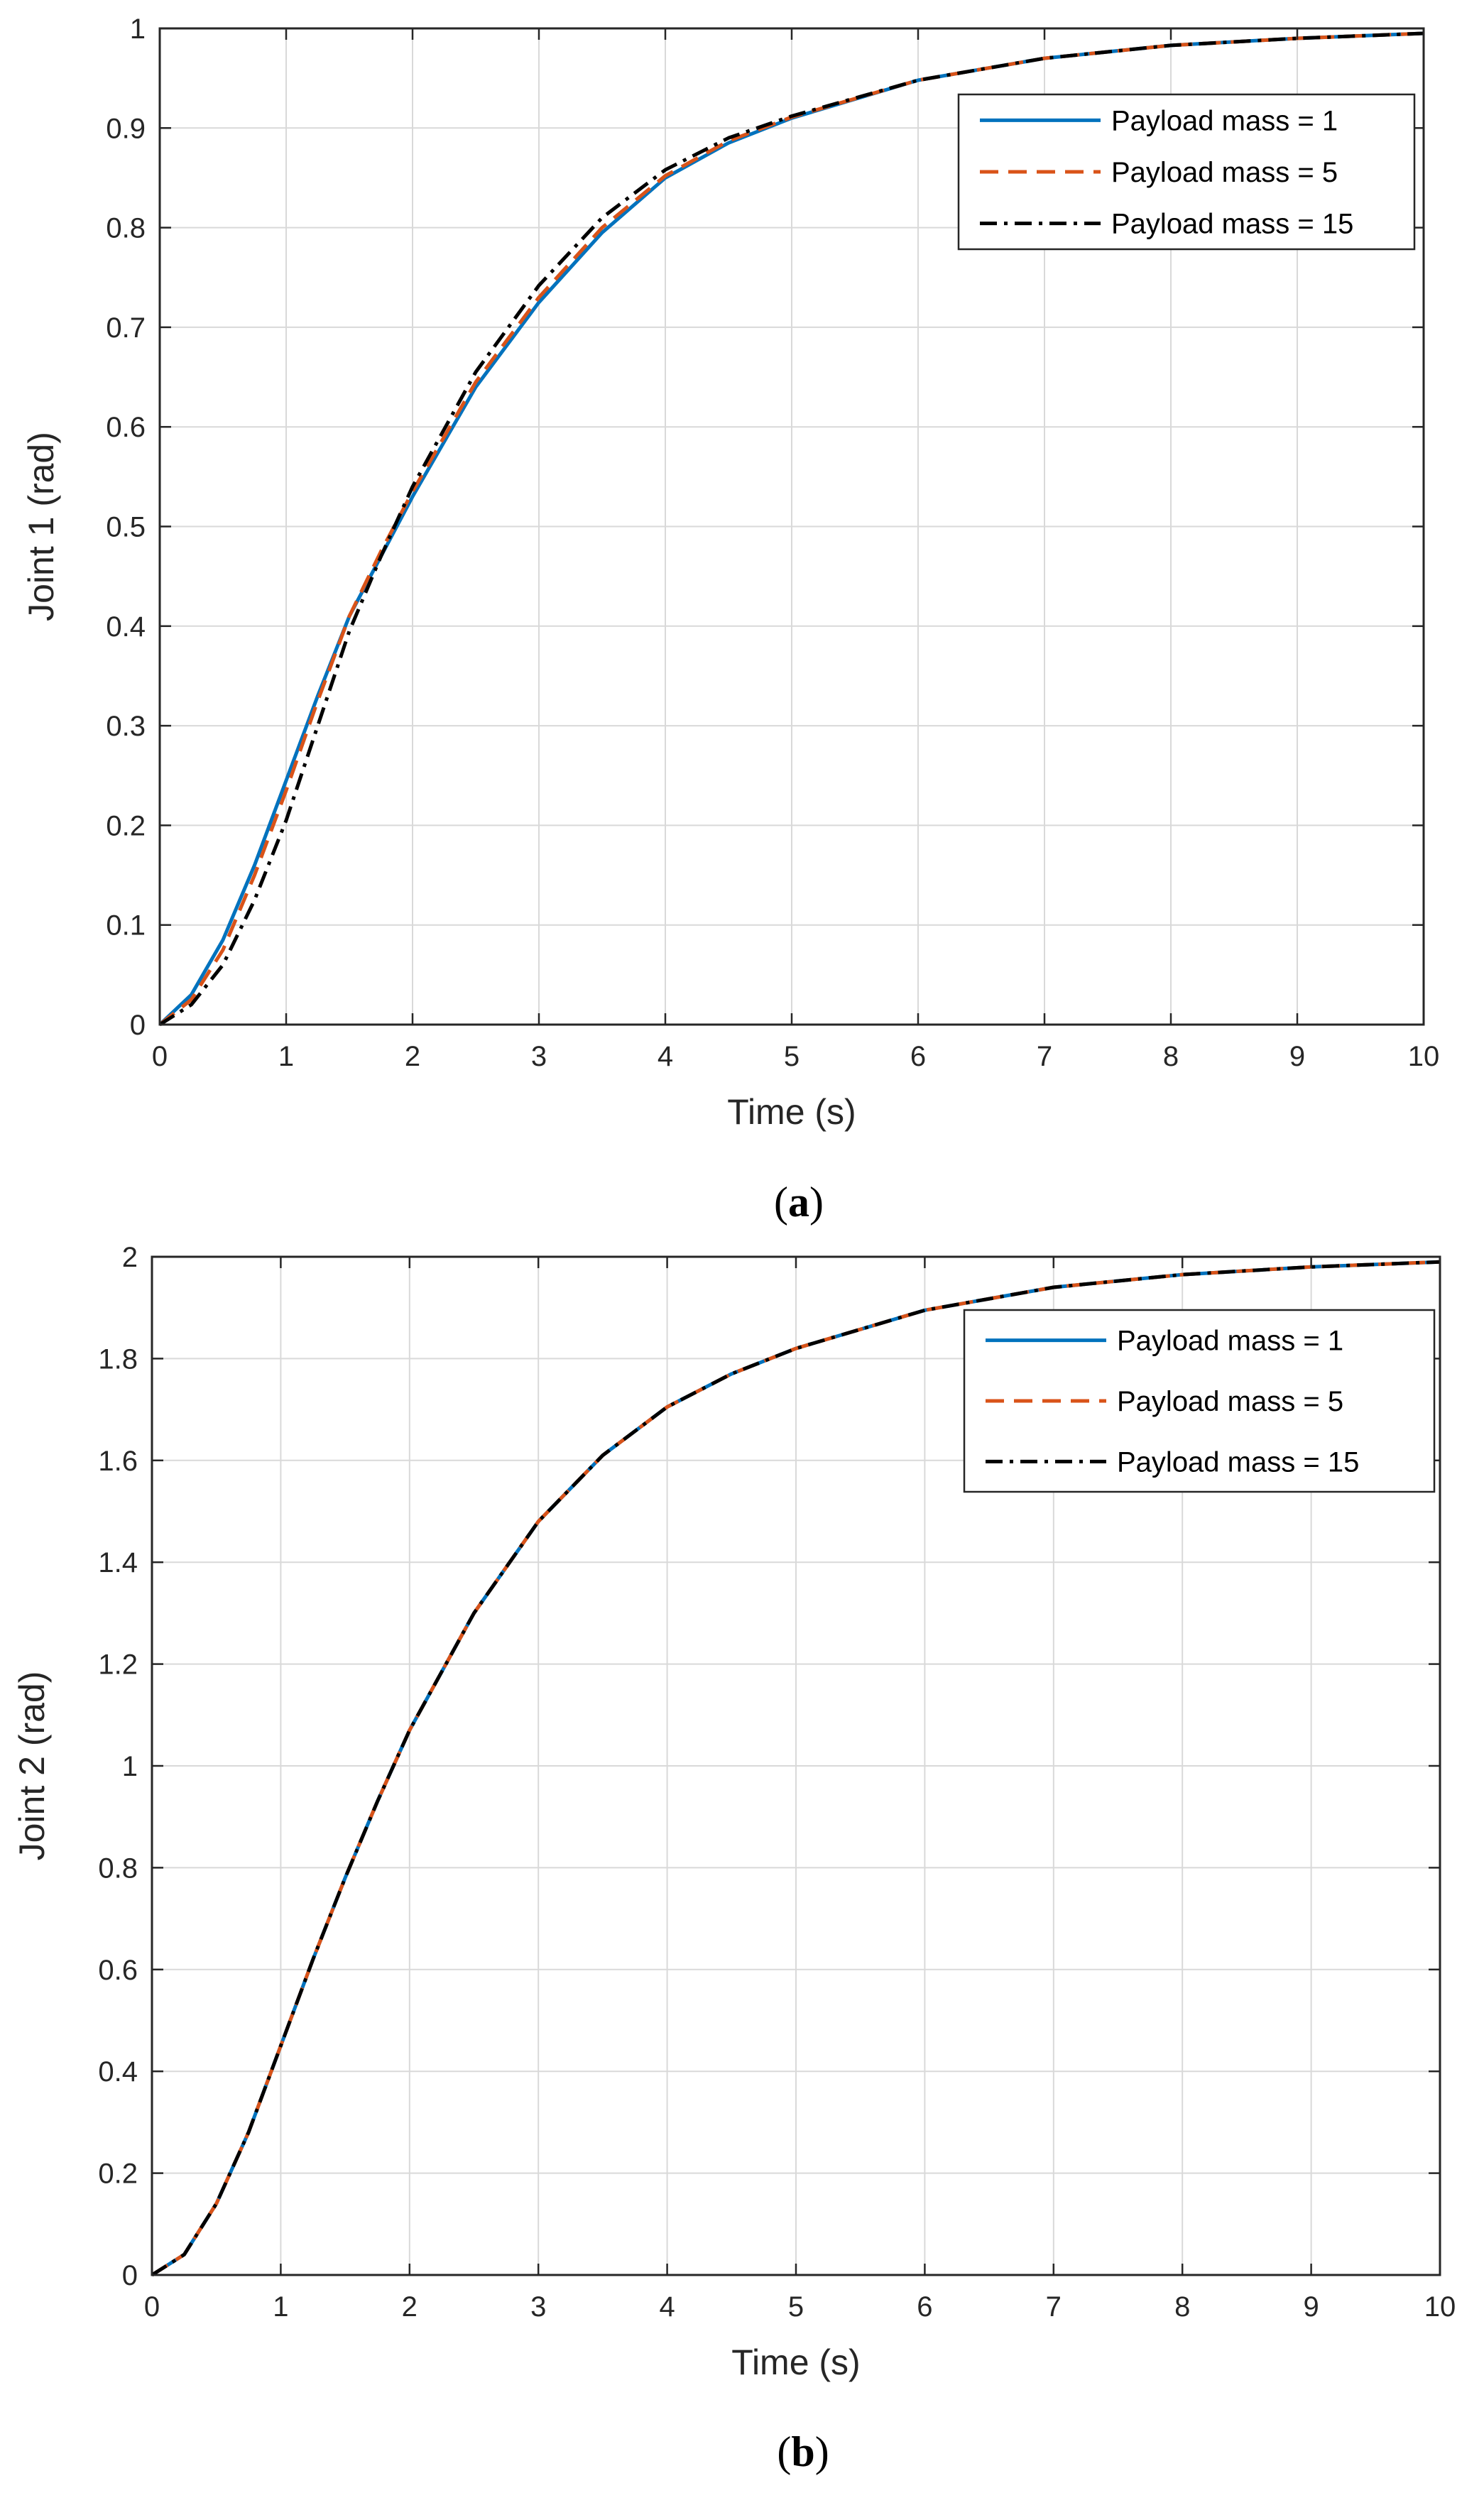 The height and width of the screenshot is (2510, 1484). Describe the element at coordinates (118, 1562) in the screenshot. I see `y-tick-label: 1.4` at that location.